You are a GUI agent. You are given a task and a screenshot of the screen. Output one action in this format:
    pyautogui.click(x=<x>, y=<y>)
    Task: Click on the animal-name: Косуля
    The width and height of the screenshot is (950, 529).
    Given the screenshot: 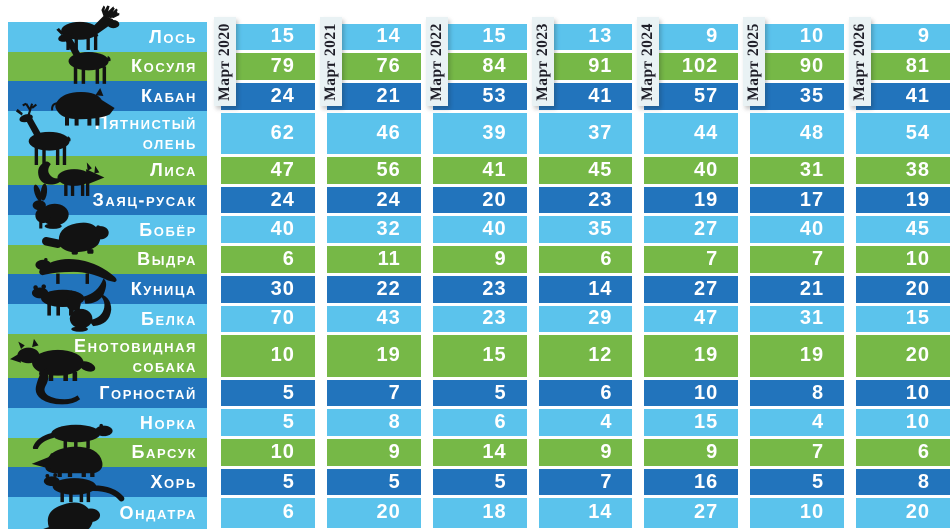 What is the action you would take?
    pyautogui.click(x=164, y=66)
    